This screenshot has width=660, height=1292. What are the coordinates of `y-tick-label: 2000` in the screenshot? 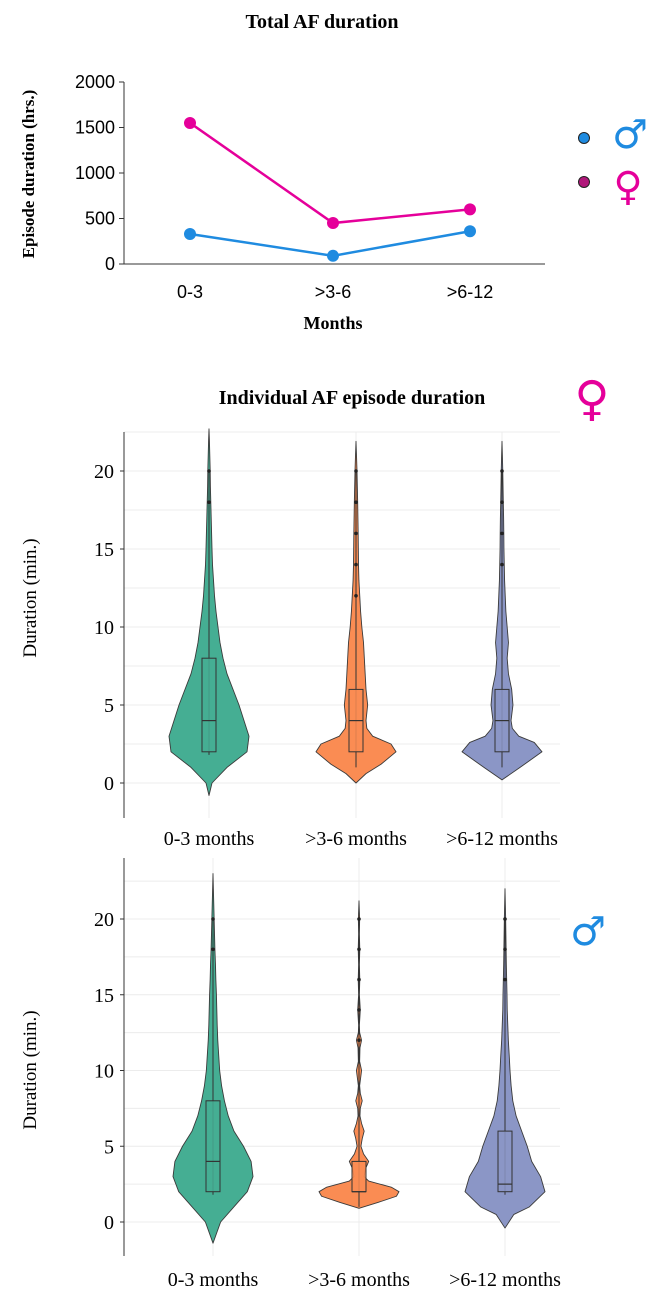 It's located at (95, 82).